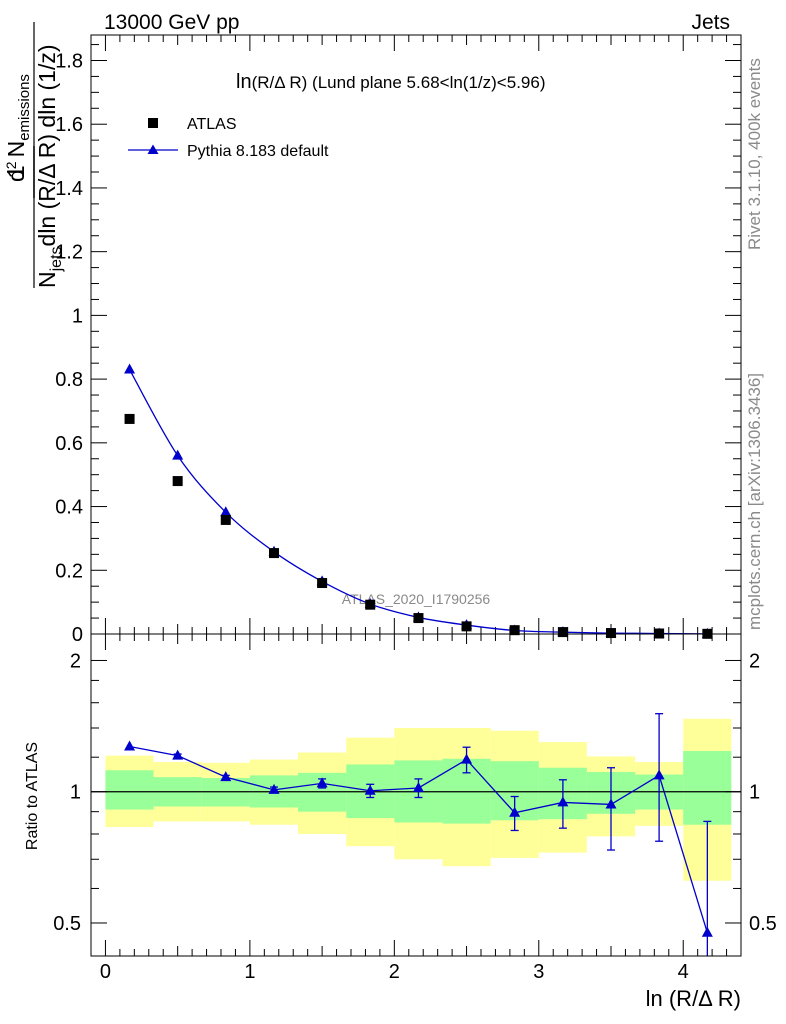  I want to click on legend-atlas-marker, so click(153, 123).